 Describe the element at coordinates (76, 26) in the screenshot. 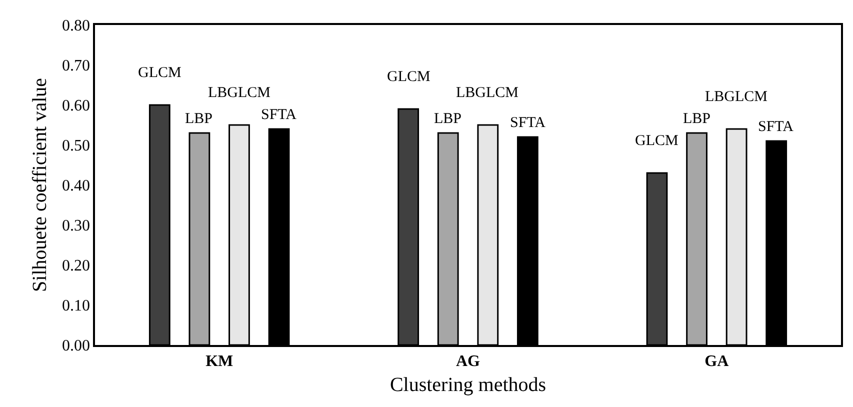

I see `y-tick-label: 0.80` at that location.